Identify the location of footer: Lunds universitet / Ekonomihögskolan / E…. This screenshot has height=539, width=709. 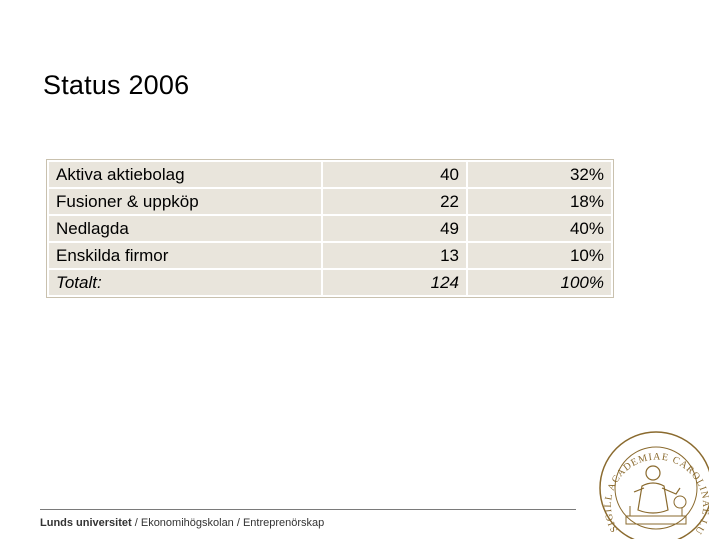
(182, 523).